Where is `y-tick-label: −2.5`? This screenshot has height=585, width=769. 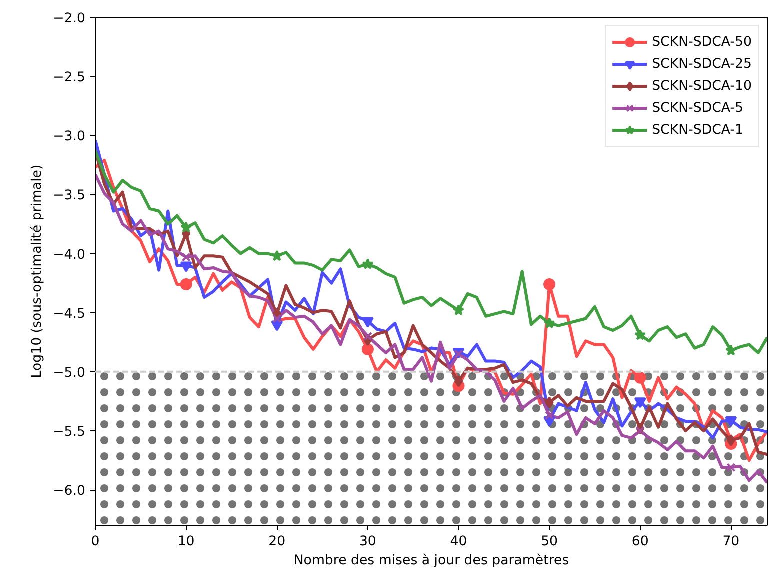
y-tick-label: −2.5 is located at coordinates (69, 78).